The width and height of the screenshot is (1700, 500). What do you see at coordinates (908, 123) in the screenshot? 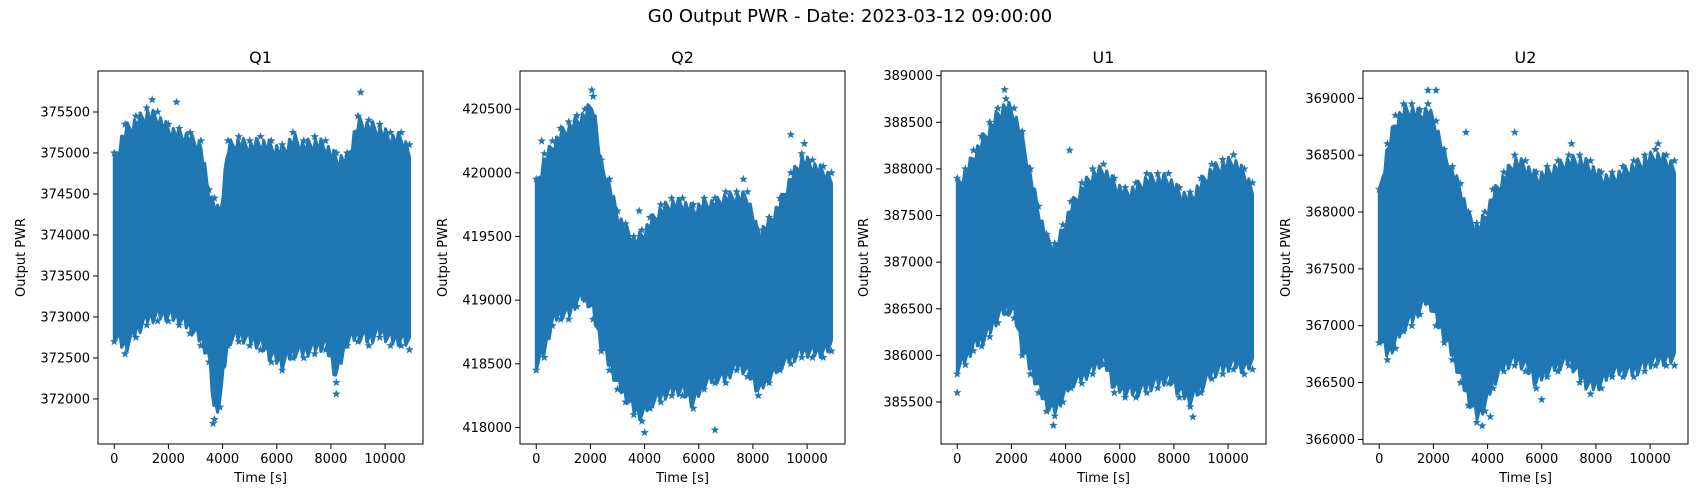
I see `y-tick-label: 388500` at bounding box center [908, 123].